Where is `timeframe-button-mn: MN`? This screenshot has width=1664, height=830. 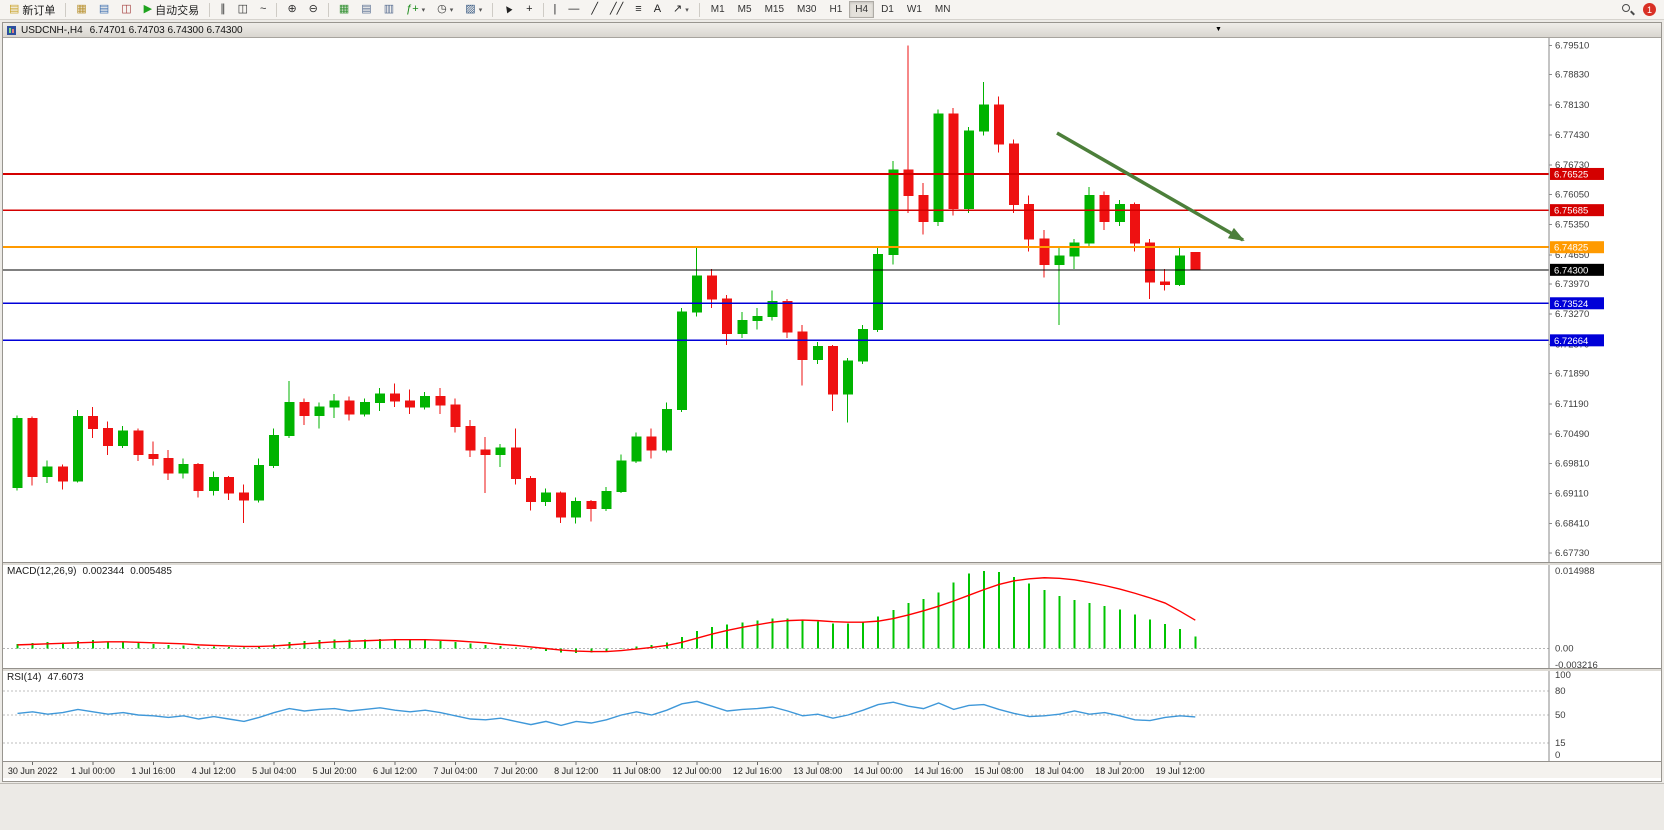 timeframe-button-mn: MN is located at coordinates (942, 9).